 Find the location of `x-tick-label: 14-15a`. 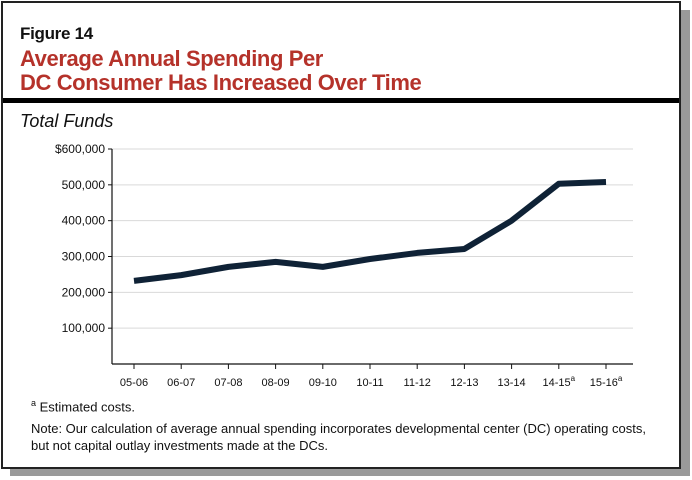

x-tick-label: 14-15a is located at coordinates (559, 381).